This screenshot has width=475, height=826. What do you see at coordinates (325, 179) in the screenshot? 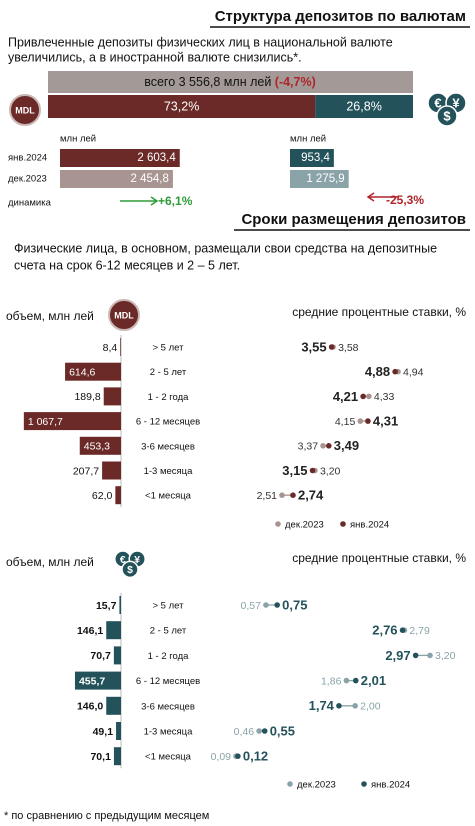
I see `currency-value: 1 275,9` at bounding box center [325, 179].